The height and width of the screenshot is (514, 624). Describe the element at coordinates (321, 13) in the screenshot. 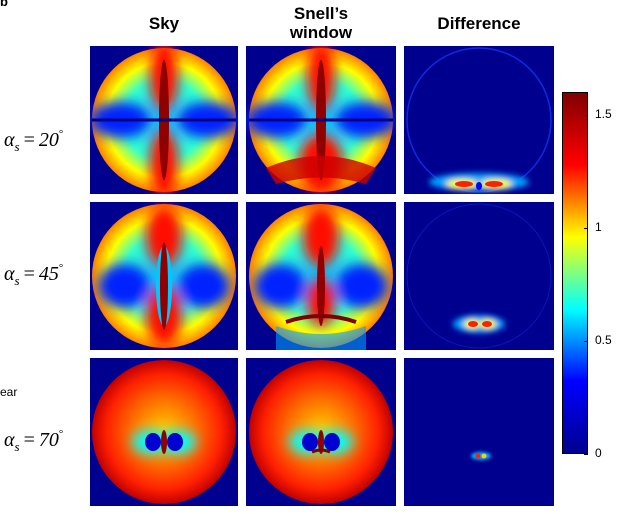

I see `column-header-snell-line1: Snell’s` at that location.